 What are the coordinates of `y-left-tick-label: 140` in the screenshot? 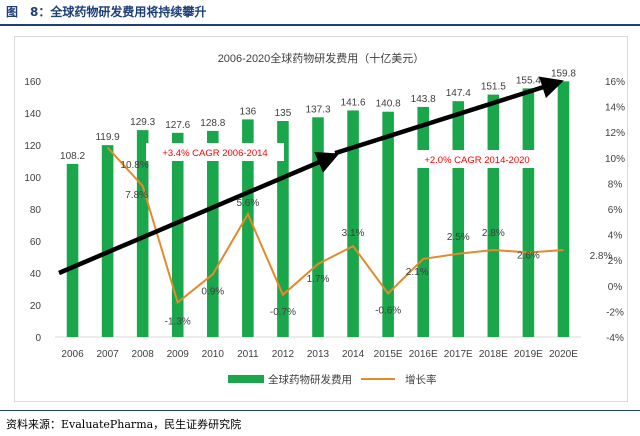 It's located at (32, 114).